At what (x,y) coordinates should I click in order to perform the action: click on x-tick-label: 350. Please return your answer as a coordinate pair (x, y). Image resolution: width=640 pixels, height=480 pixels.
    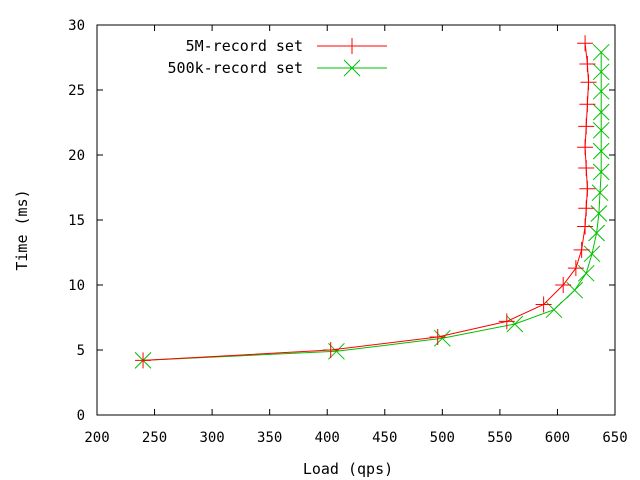
    Looking at the image, I should click on (269, 438).